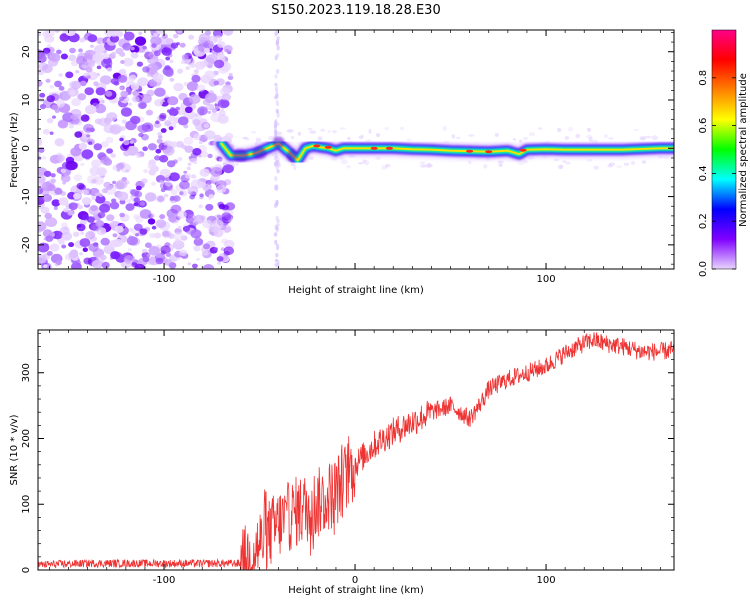 The image size is (750, 600). Describe the element at coordinates (356, 590) in the screenshot. I see `snr-x-axis-title: Height of straight line (km)` at that location.